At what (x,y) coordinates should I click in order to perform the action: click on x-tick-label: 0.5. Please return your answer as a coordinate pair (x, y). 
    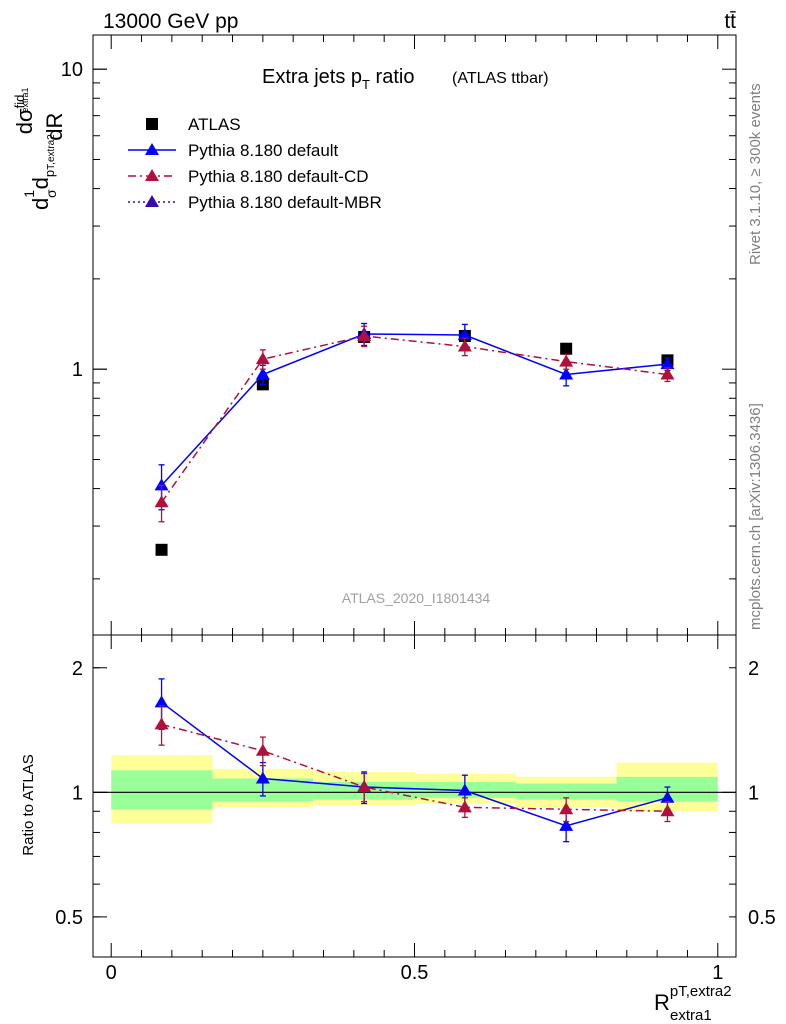
    Looking at the image, I should click on (415, 973).